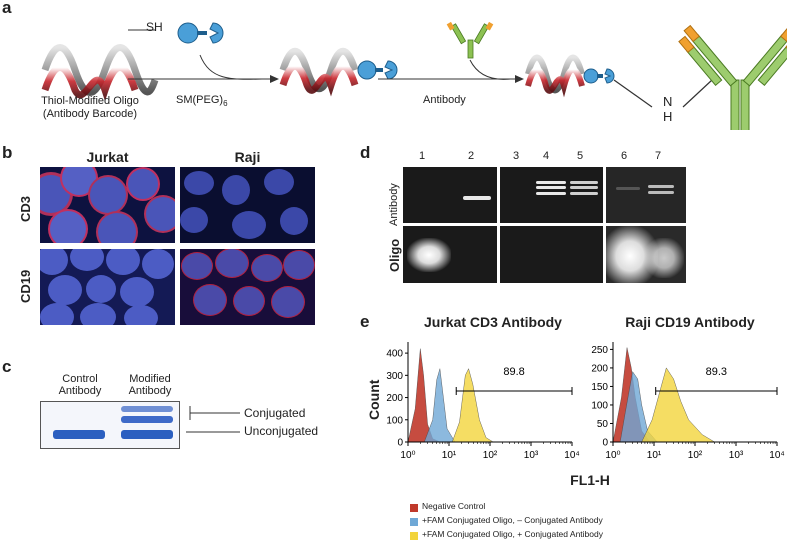  Describe the element at coordinates (584, 187) in the screenshot. I see `band-lane5-mid` at that location.